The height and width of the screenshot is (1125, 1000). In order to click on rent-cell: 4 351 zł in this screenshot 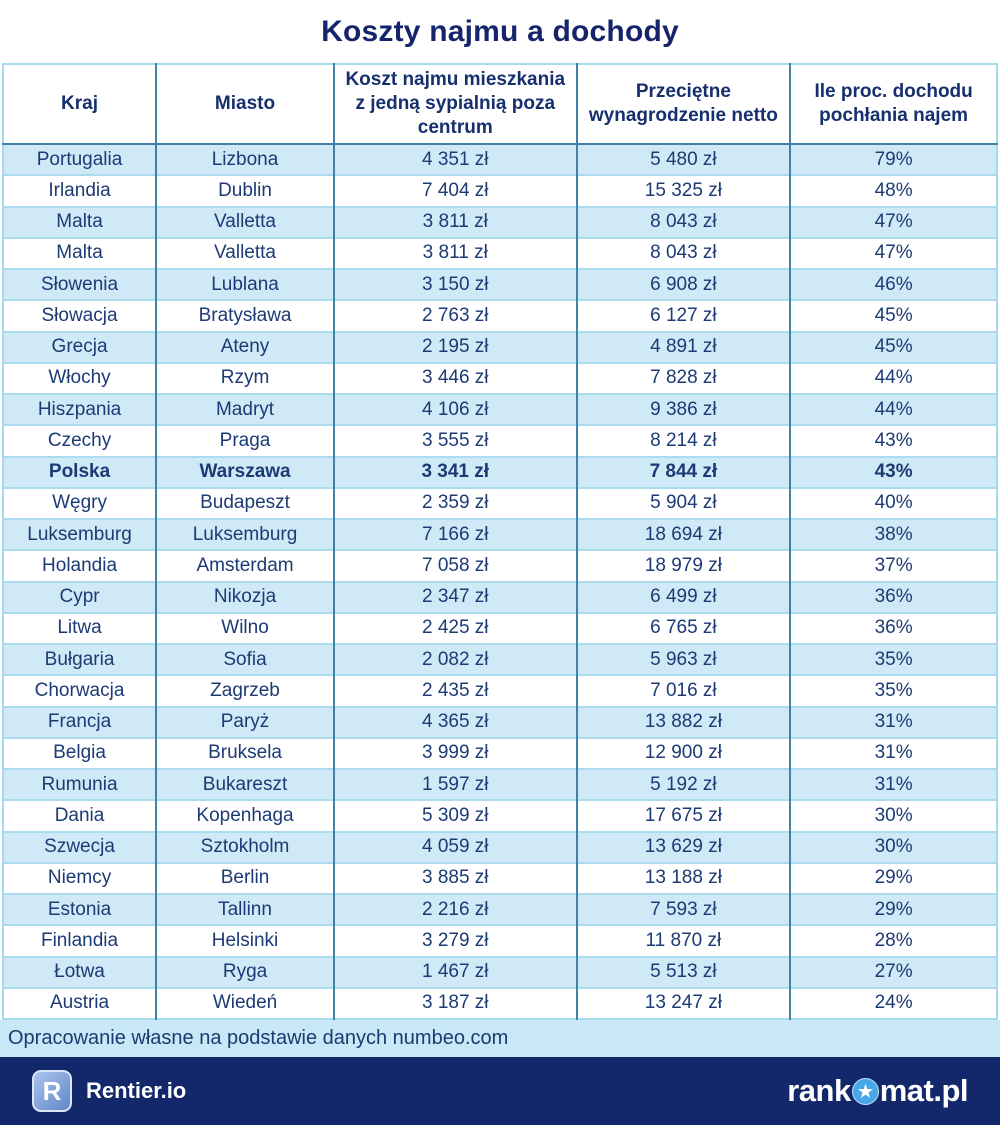, I will do `click(454, 160)`.